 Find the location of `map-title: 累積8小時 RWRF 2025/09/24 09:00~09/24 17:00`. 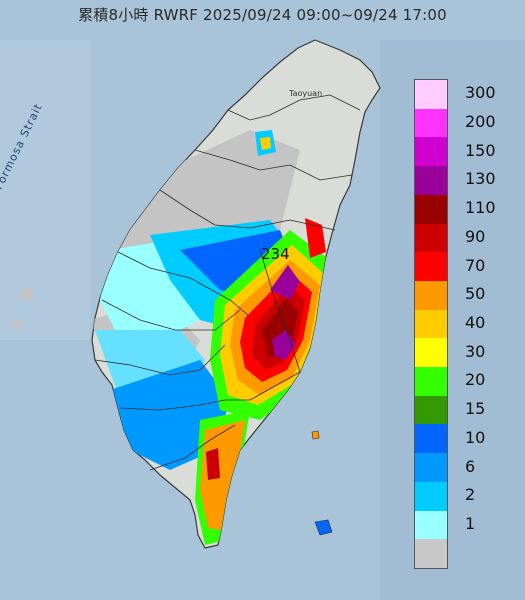

map-title: 累積8小時 RWRF 2025/09/24 09:00~09/24 17:00 is located at coordinates (262, 15).